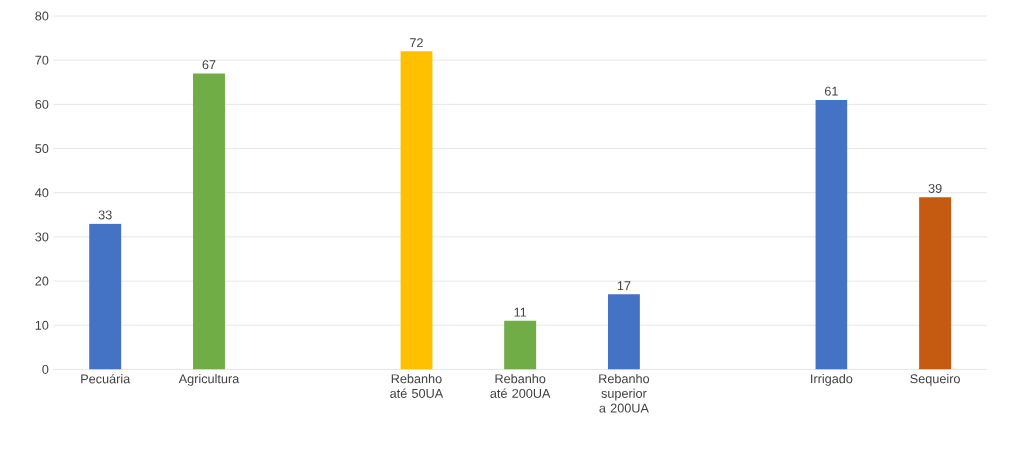  What do you see at coordinates (105, 215) in the screenshot?
I see `data-label: 33` at bounding box center [105, 215].